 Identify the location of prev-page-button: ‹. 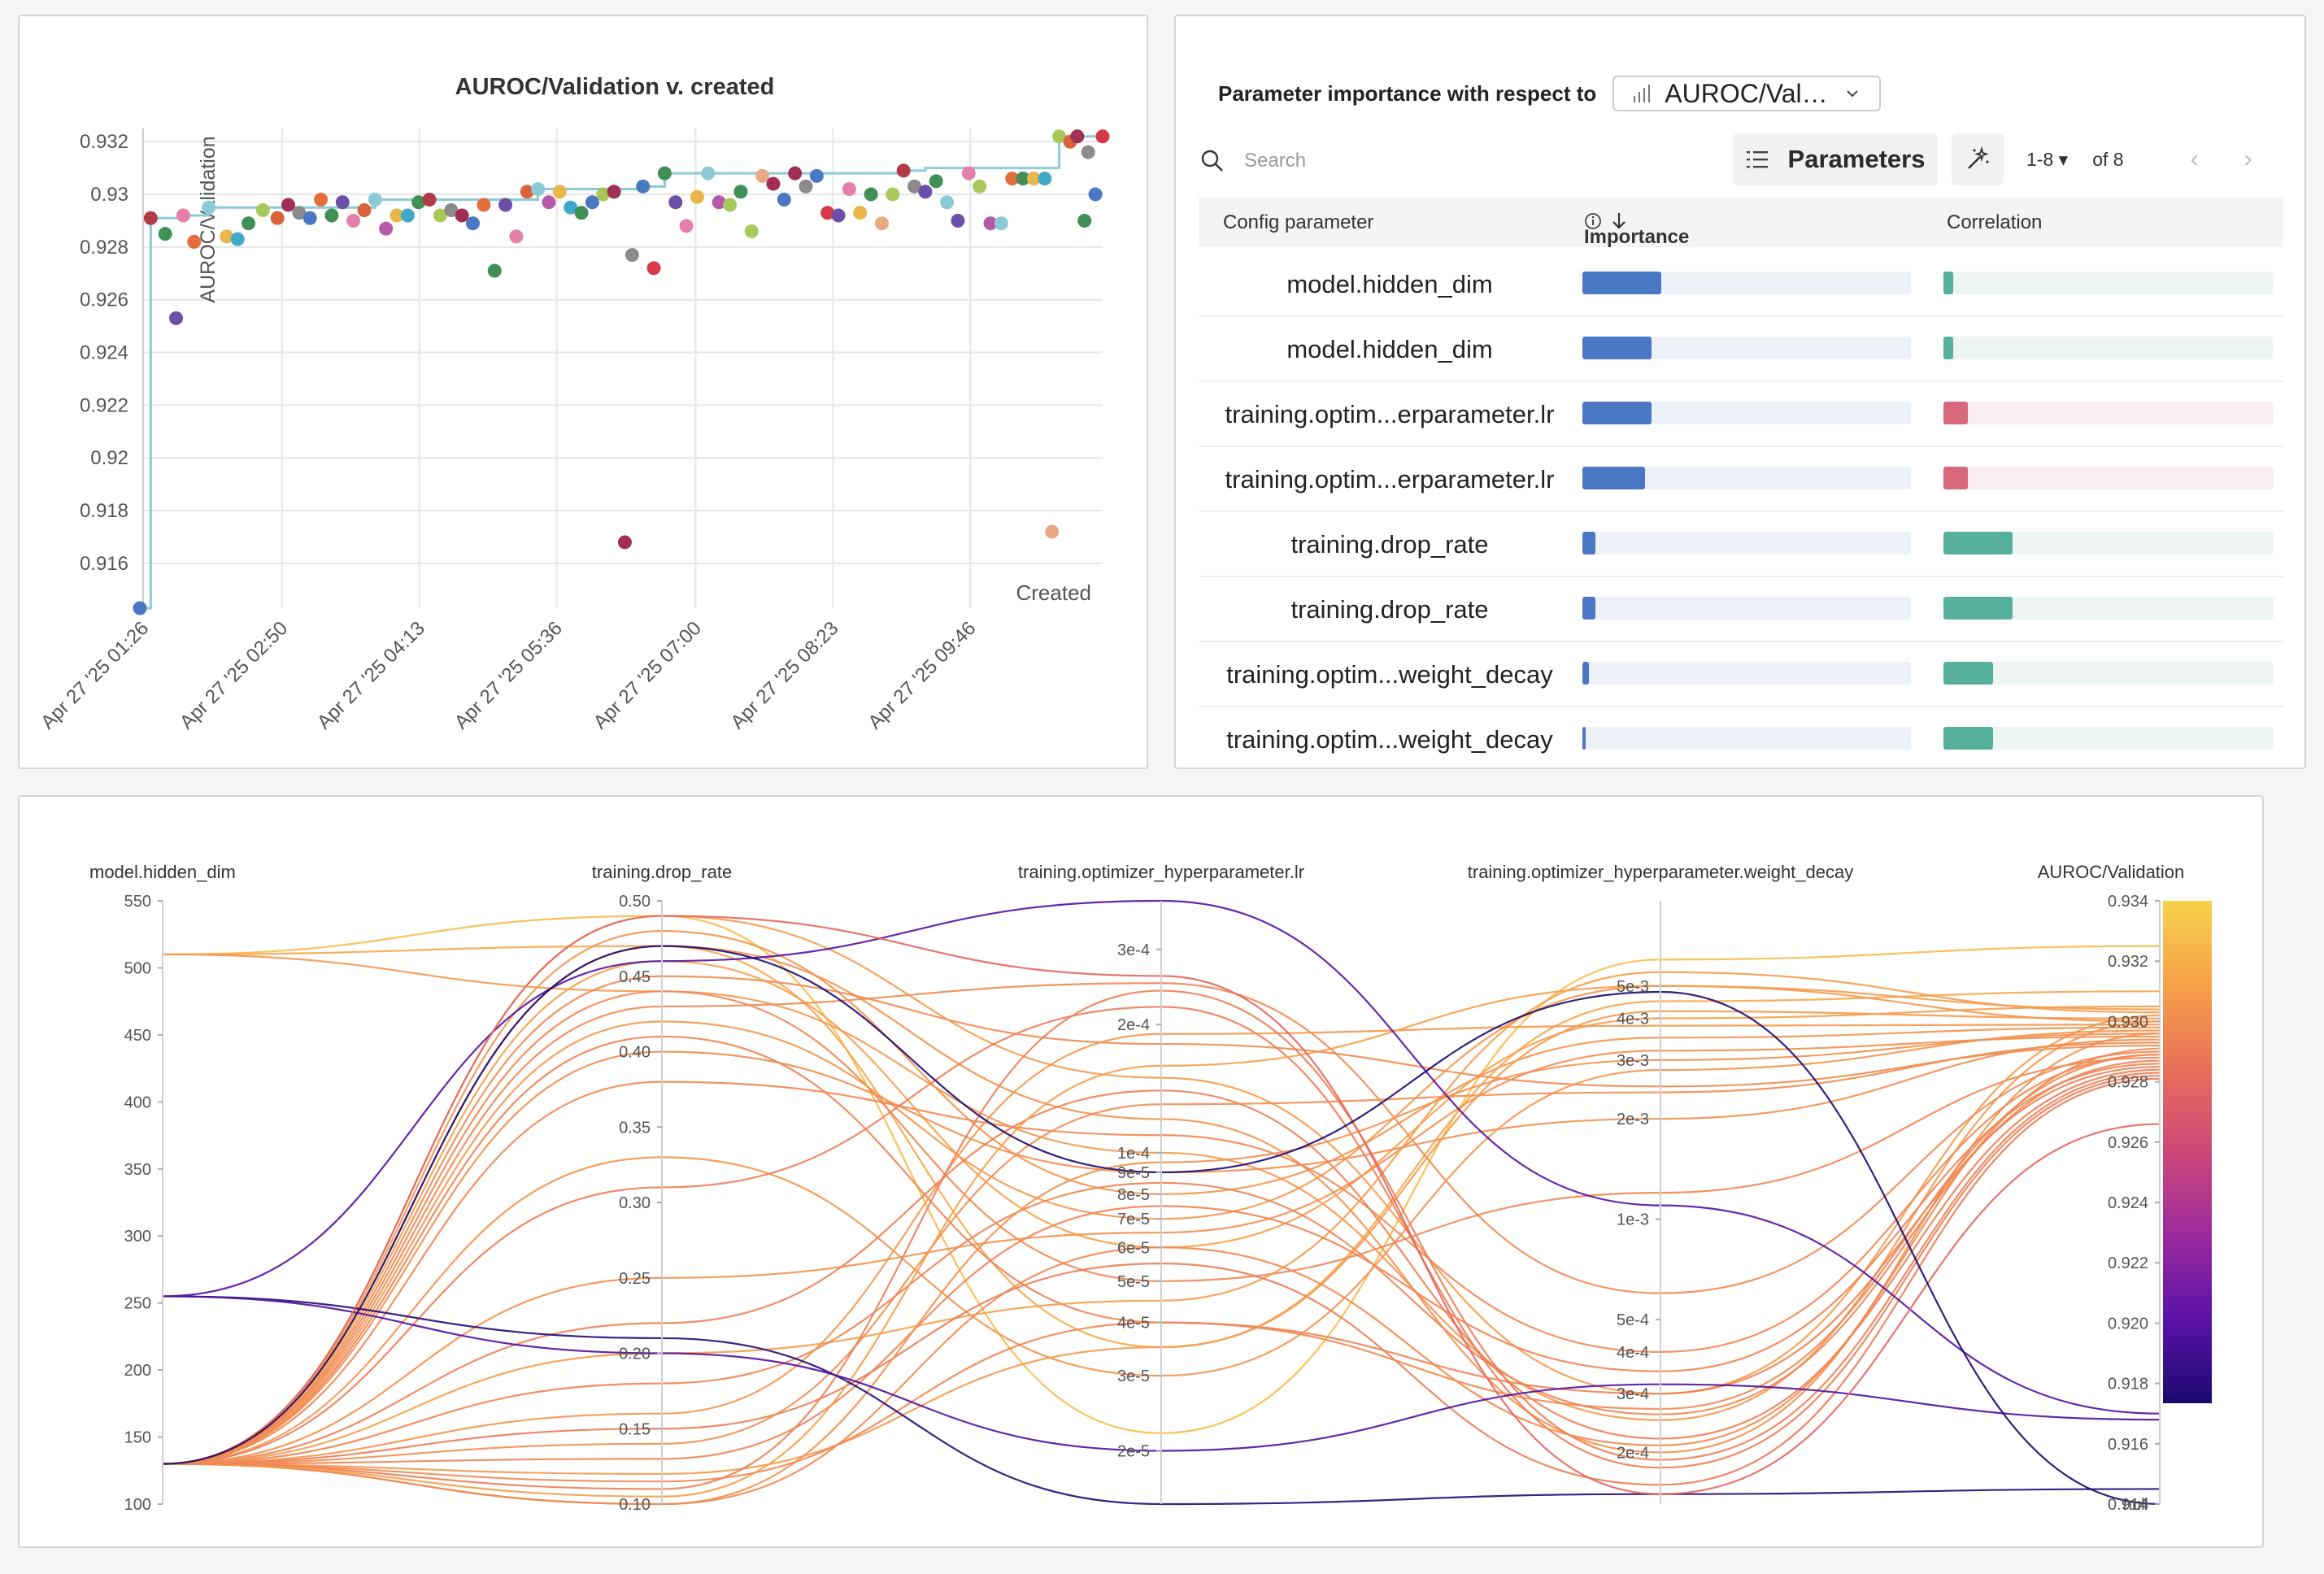
(2195, 159).